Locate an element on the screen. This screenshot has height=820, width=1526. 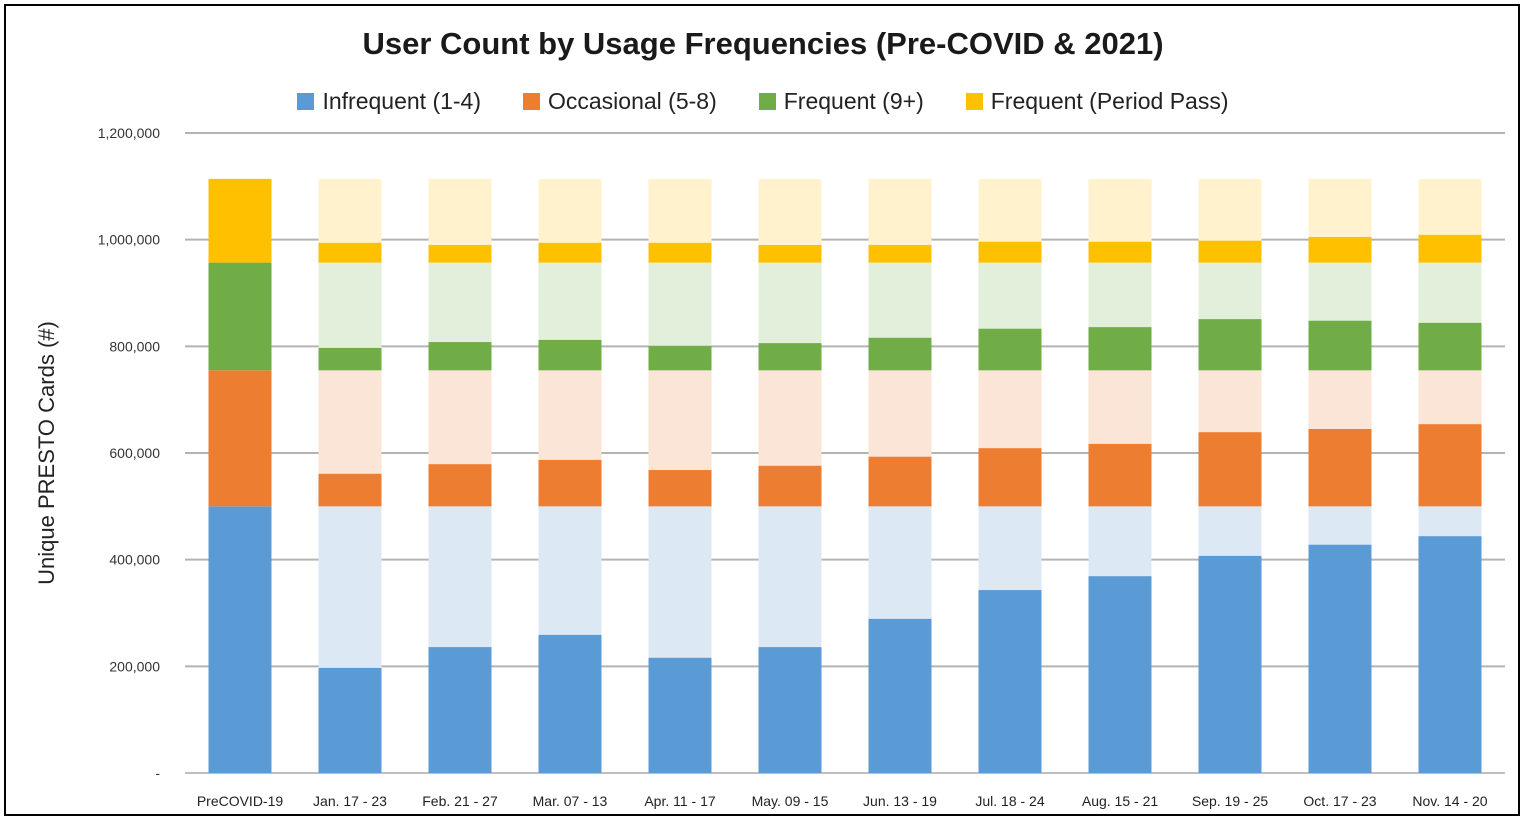
y-tick-label: 600,000 is located at coordinates (134, 453).